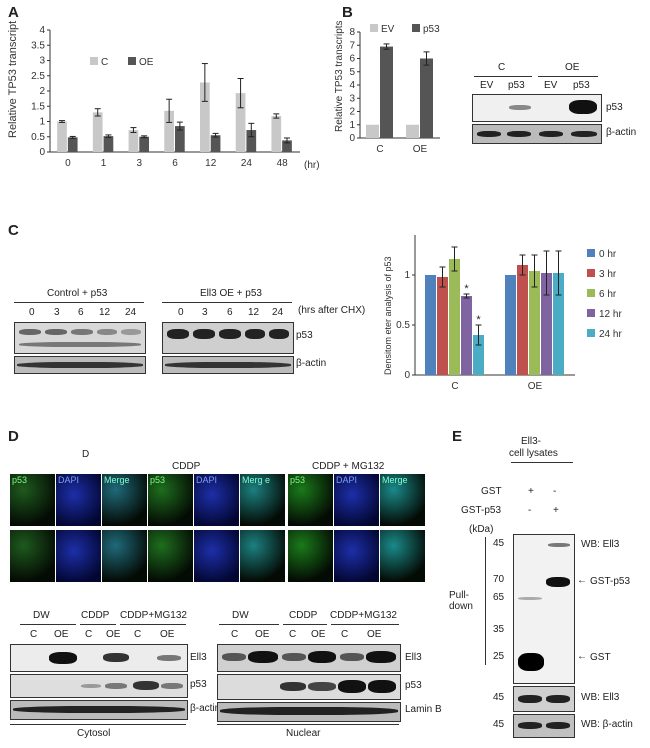 Image resolution: width=650 pixels, height=748 pixels. Describe the element at coordinates (303, 733) in the screenshot. I see `nuclear-title: Nuclear` at that location.